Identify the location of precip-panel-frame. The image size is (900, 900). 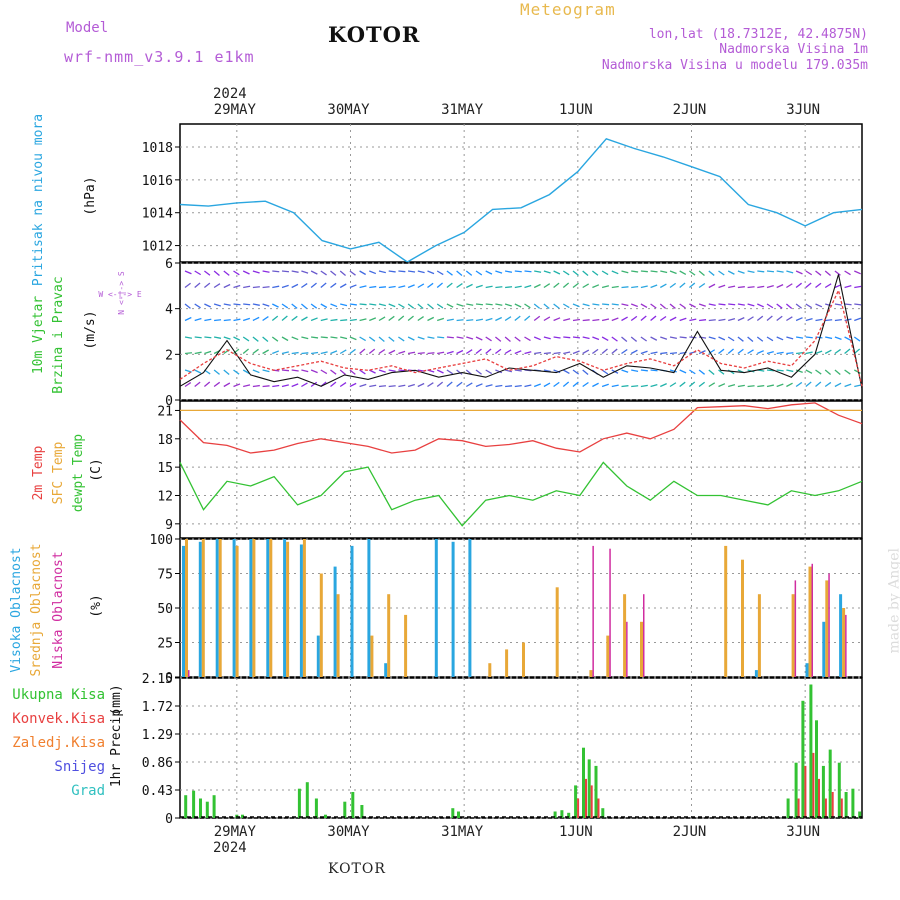
(521, 748).